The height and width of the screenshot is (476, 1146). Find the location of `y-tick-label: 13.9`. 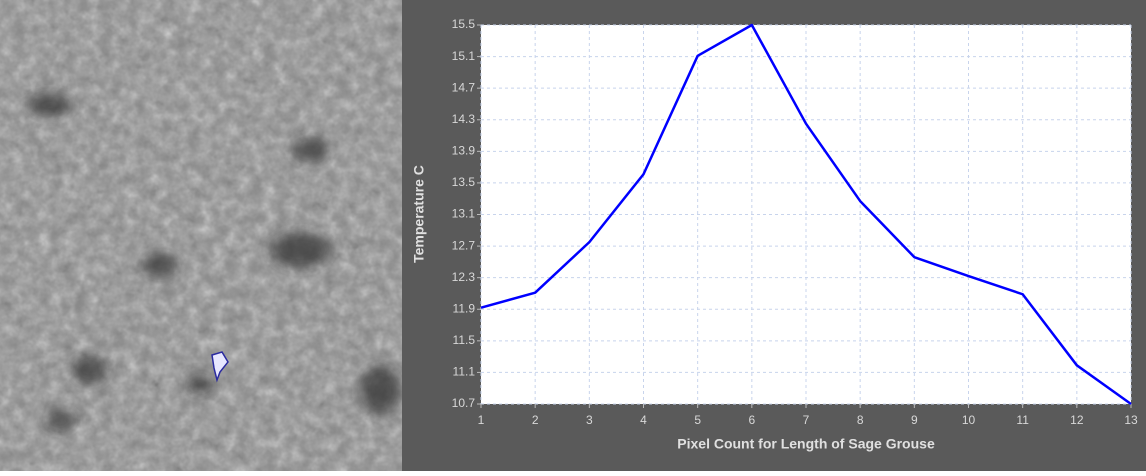

y-tick-label: 13.9 is located at coordinates (464, 151).